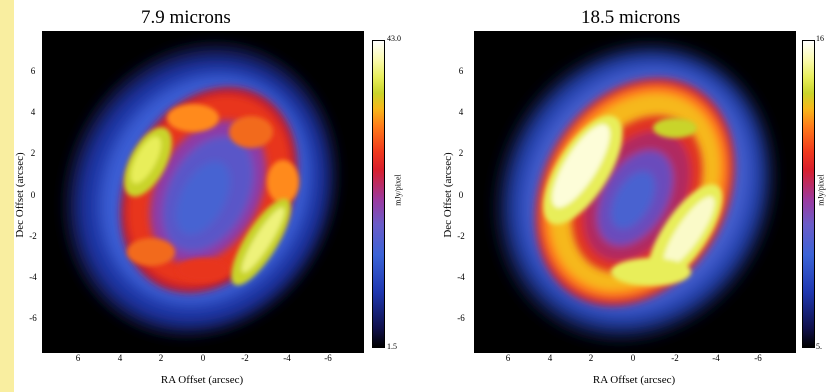 Image resolution: width=828 pixels, height=392 pixels. I want to click on panel-title: 18.5 microns, so click(631, 17).